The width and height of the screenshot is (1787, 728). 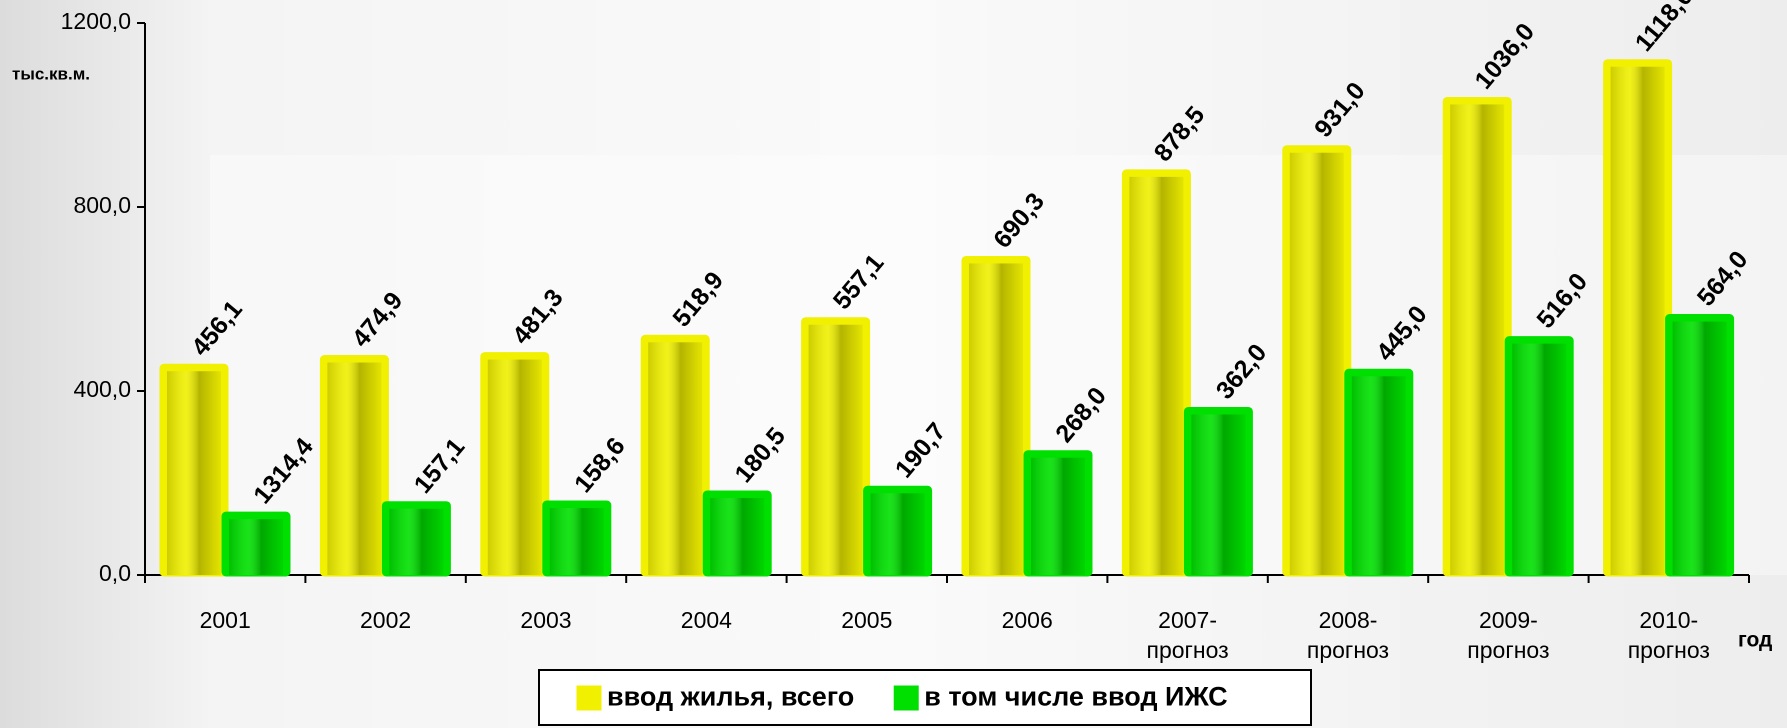 What do you see at coordinates (102, 205) in the screenshot?
I see `y-tick-label: 800,0` at bounding box center [102, 205].